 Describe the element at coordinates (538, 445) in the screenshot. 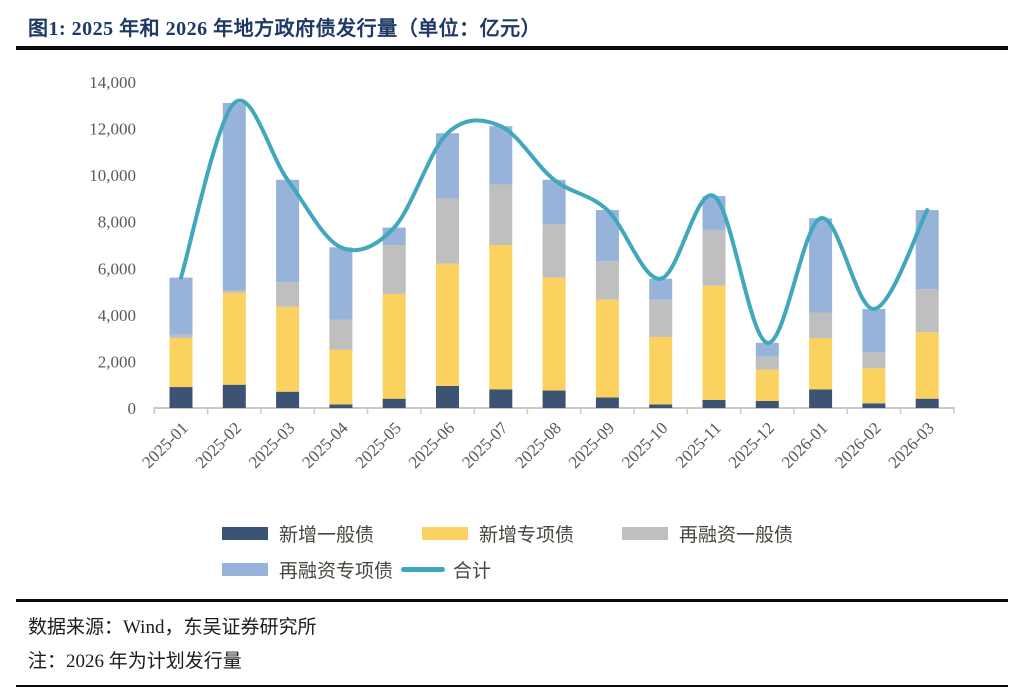

I see `x-tick-label: 2025-08` at that location.